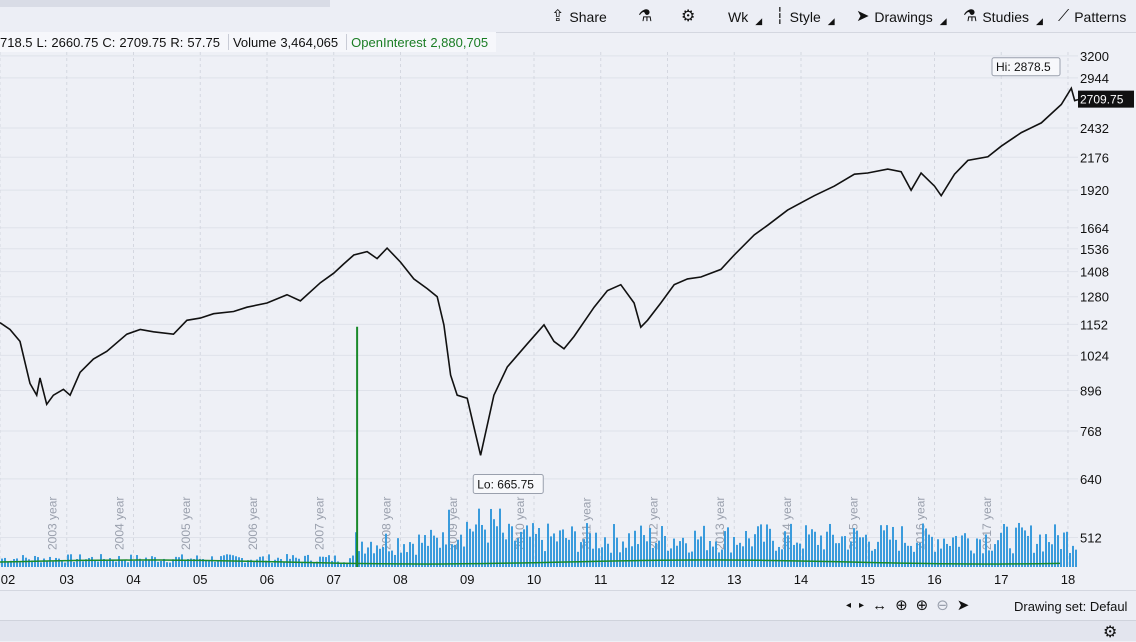 Image resolution: width=1136 pixels, height=642 pixels. What do you see at coordinates (1094, 128) in the screenshot?
I see `y-tick-label: 2432` at bounding box center [1094, 128].